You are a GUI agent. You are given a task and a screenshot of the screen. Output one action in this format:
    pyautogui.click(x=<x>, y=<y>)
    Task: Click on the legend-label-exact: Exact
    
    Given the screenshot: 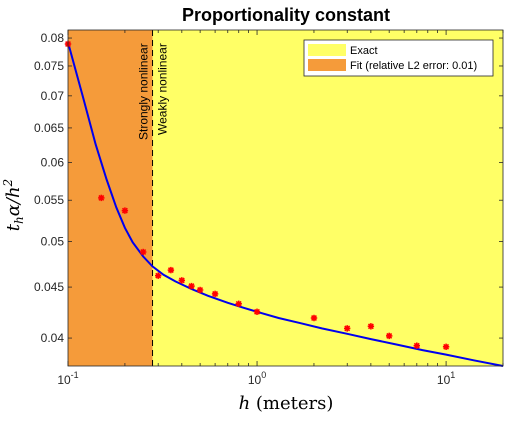 What is the action you would take?
    pyautogui.click(x=364, y=51)
    